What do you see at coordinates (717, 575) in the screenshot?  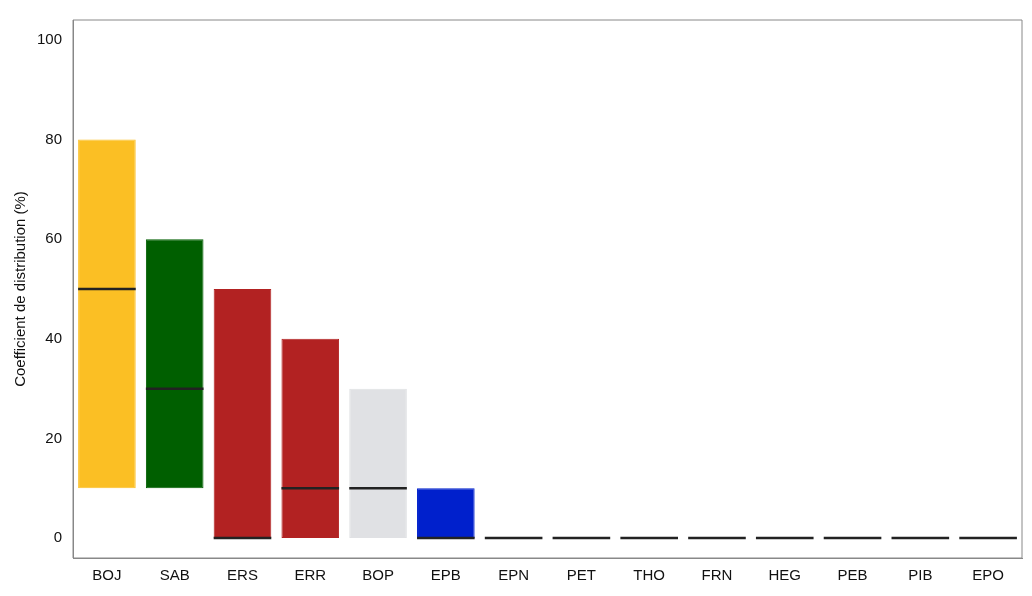 I see `x-tick-label: FRN` at bounding box center [717, 575].